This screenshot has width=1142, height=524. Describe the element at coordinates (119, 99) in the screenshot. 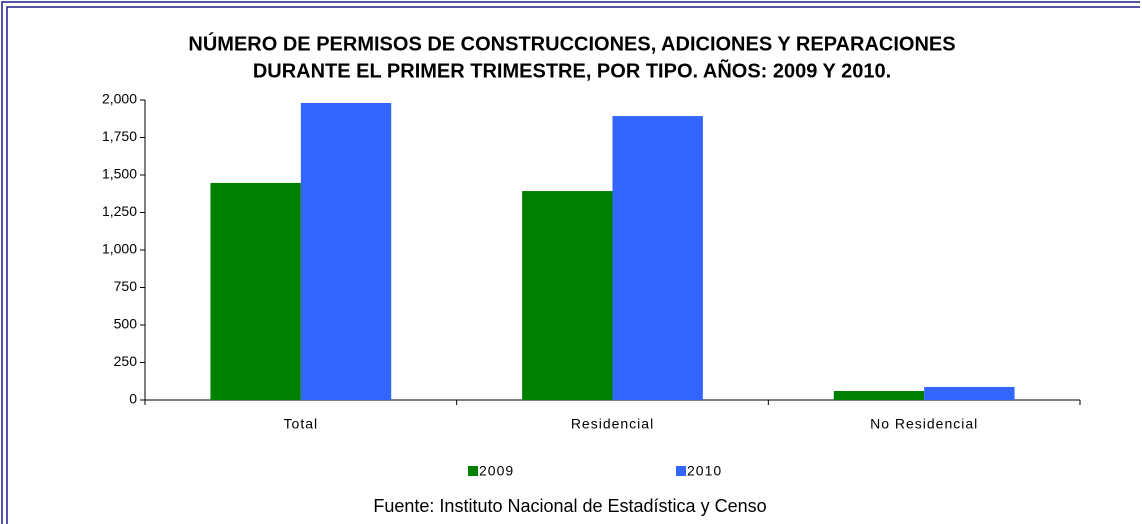

I see `y-tick-label: 2,000` at that location.